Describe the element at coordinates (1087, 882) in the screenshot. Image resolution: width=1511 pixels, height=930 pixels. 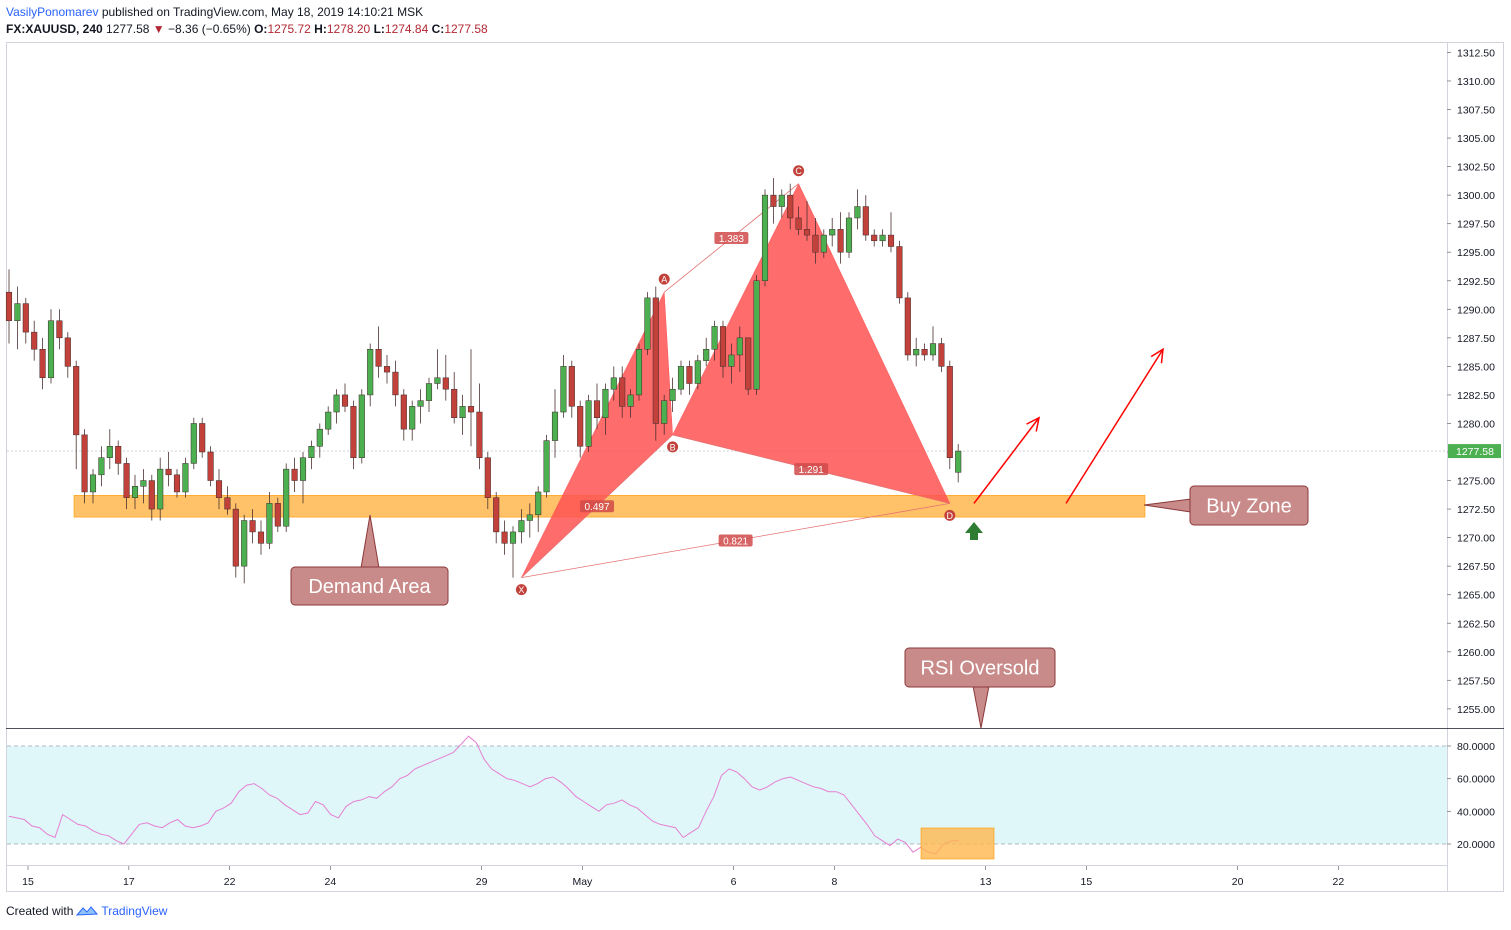
I see `time-tick-label: 15` at that location.